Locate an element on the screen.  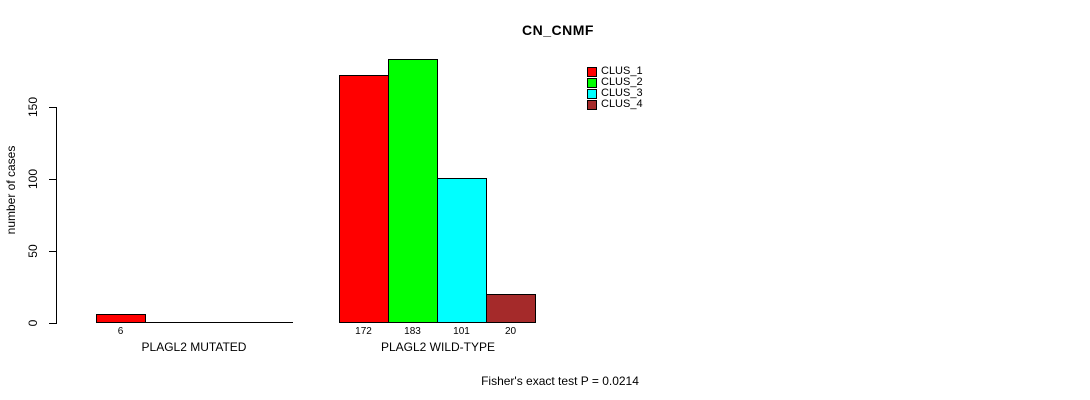
bar-value-label: 101 is located at coordinates (461, 331).